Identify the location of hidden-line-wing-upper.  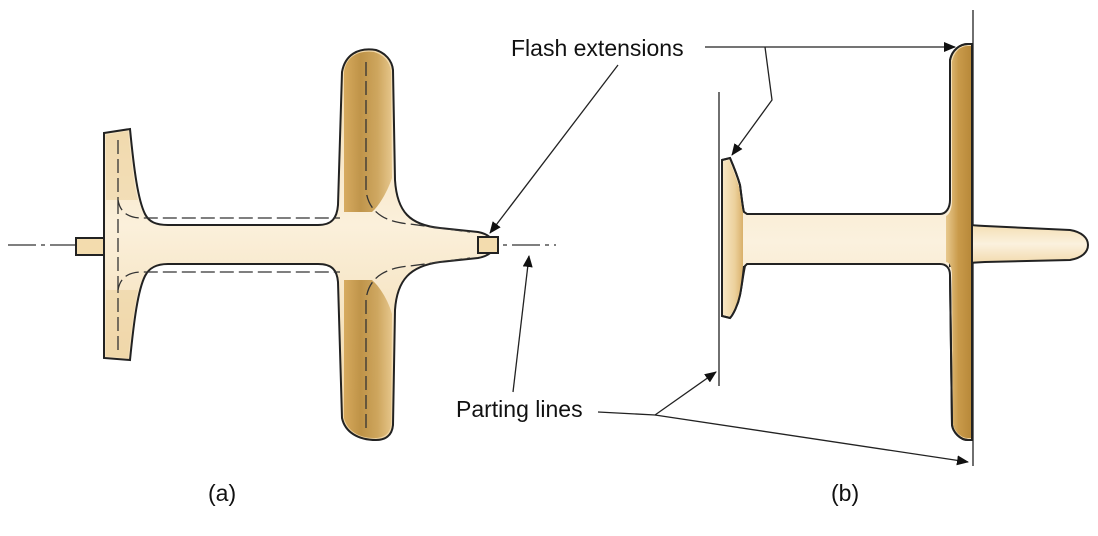
(418, 147).